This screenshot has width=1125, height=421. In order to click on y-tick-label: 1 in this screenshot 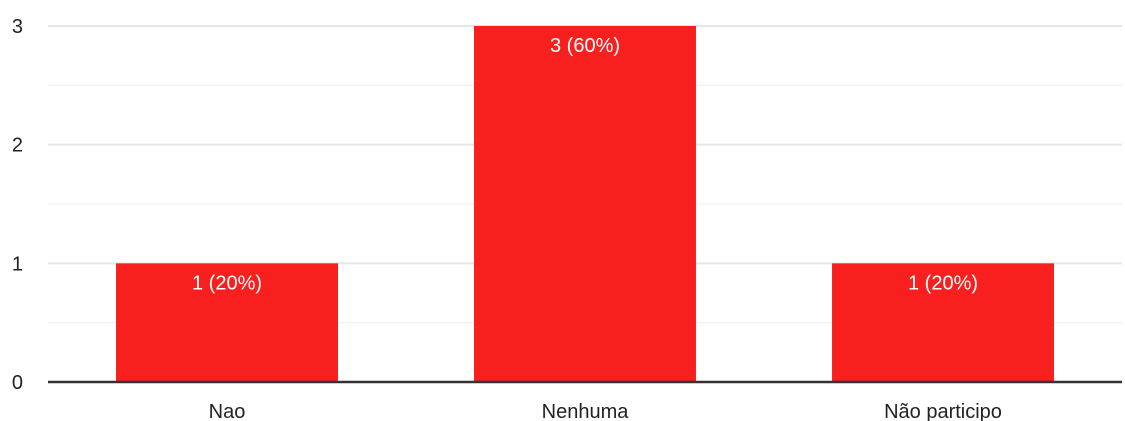, I will do `click(17, 264)`.